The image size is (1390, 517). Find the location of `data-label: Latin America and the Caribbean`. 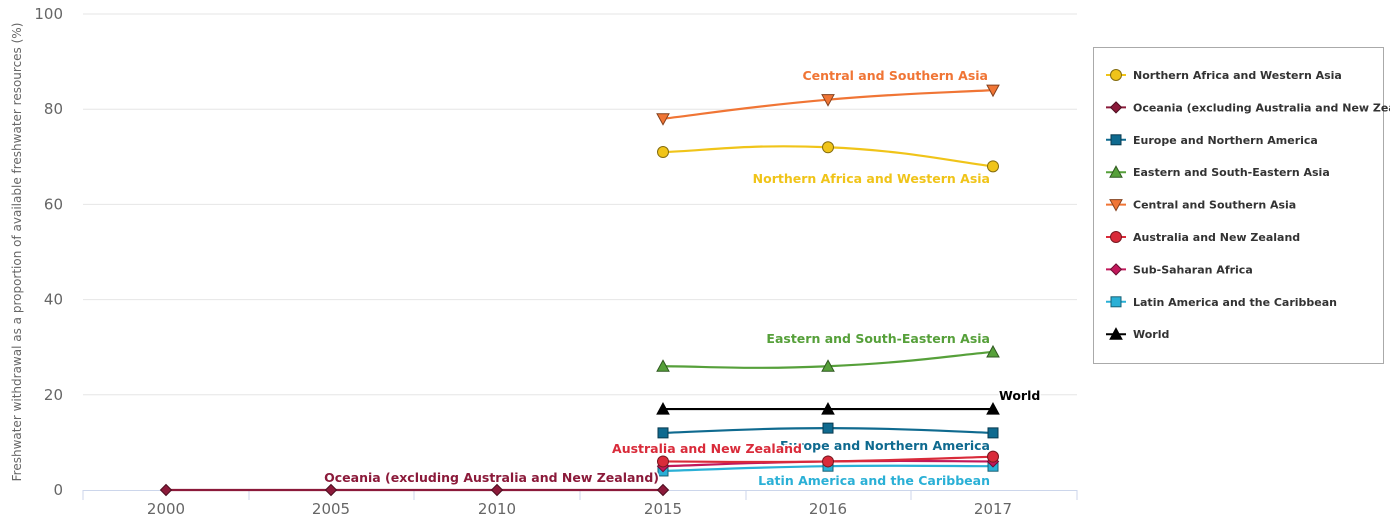

data-label: Latin America and the Caribbean is located at coordinates (874, 480).